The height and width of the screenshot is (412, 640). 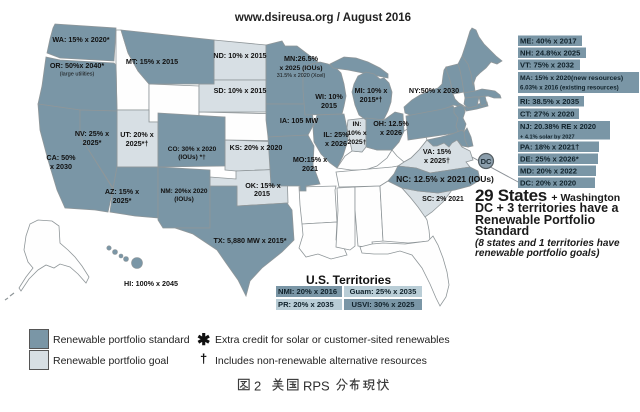 I want to click on svg-text: NH: 24.8%x 2025, so click(x=550, y=53).